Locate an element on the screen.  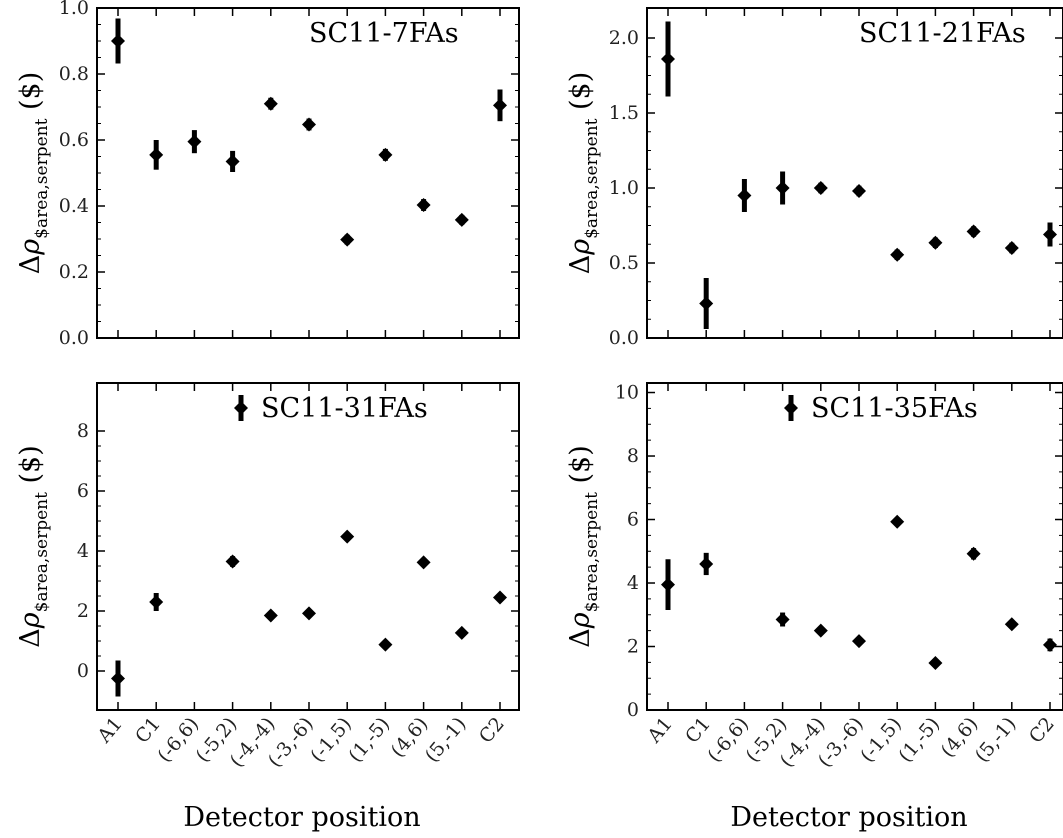
y-tick-label: 0.2 is located at coordinates (74, 272).